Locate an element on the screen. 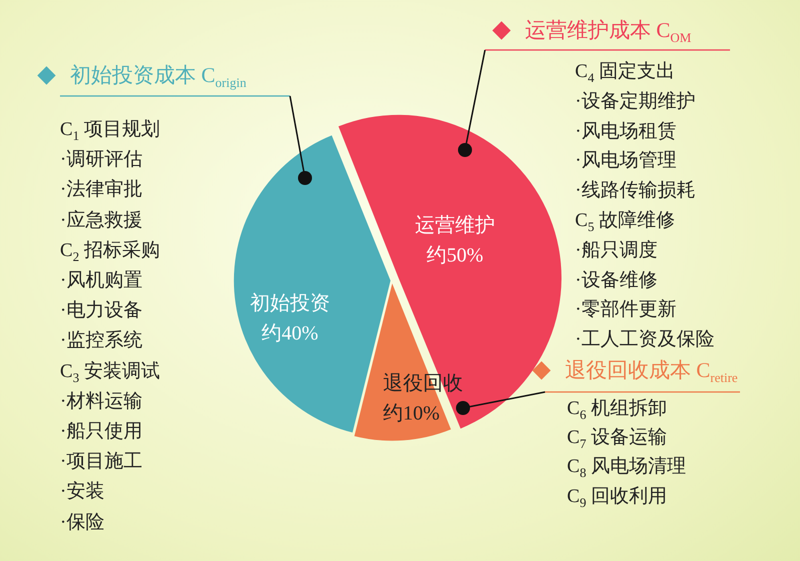 The image size is (800, 561). text: C$_{8}$ 风电场清理 is located at coordinates (626, 468).